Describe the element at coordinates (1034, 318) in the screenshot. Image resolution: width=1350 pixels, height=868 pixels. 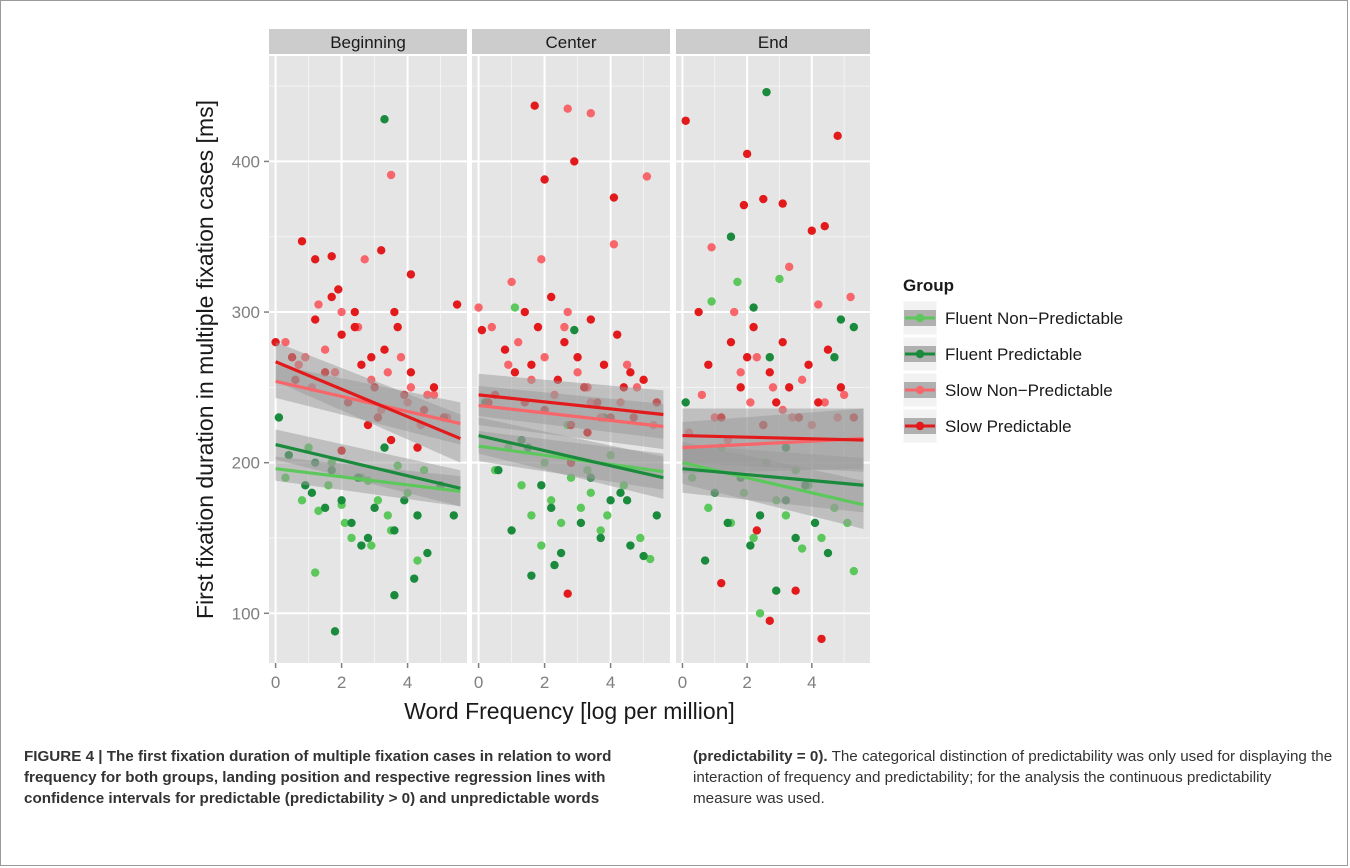
I see `legend-label: Fluent Non−Predictable` at that location.